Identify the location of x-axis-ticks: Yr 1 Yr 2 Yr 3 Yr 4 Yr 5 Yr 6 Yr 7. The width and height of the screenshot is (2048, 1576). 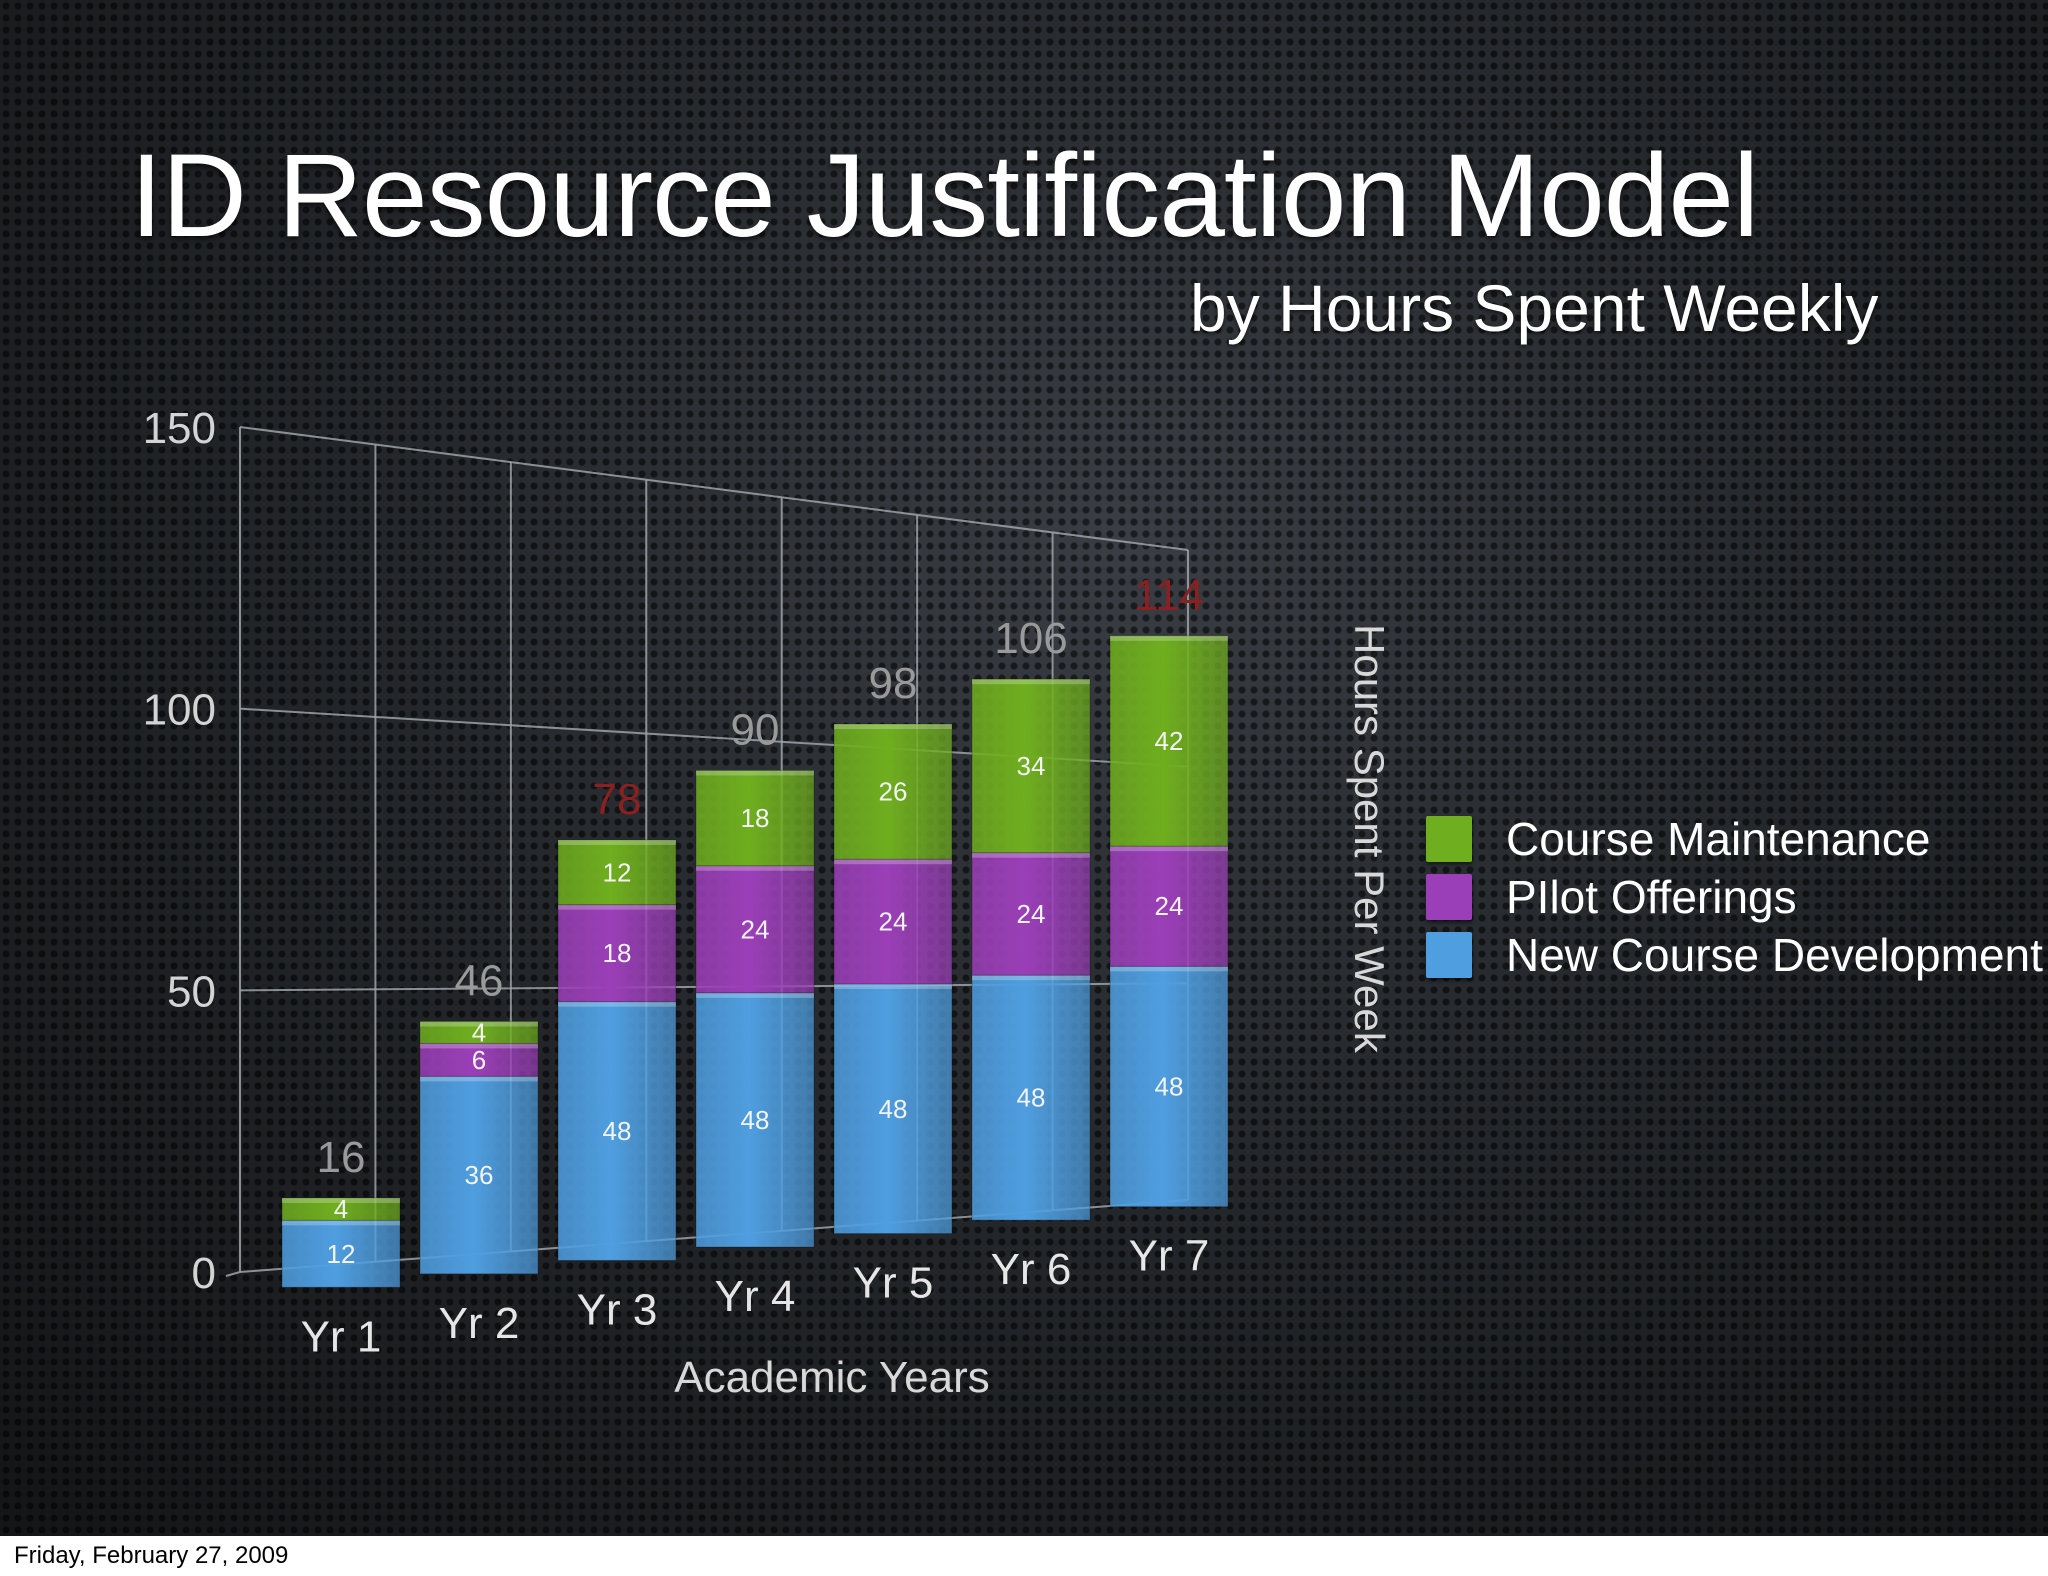
(755, 1297).